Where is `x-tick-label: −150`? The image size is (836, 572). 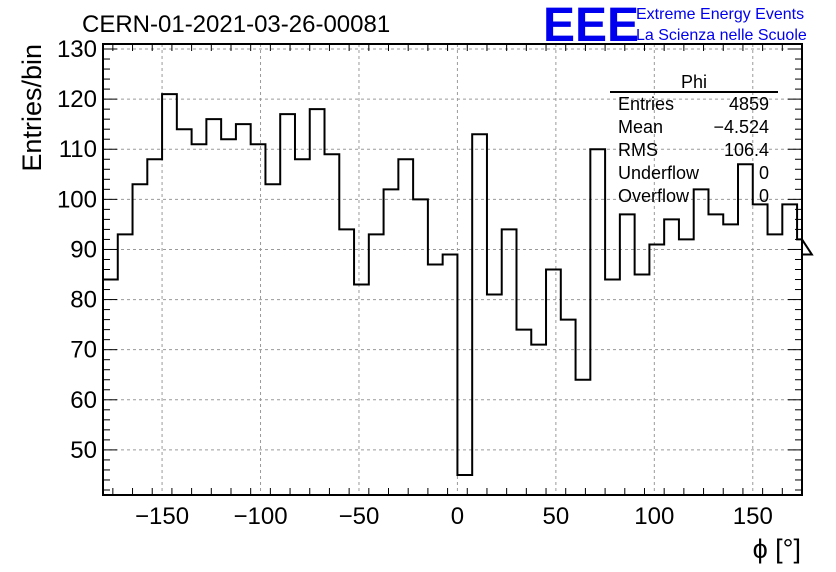
x-tick-label: −150 is located at coordinates (162, 516).